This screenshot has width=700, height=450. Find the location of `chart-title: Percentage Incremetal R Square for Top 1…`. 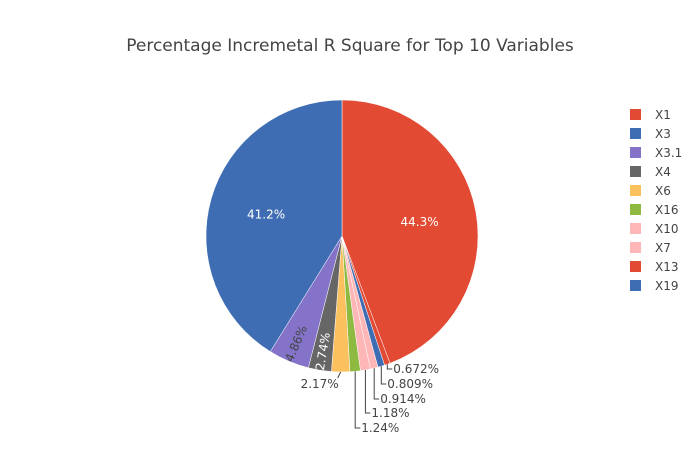

chart-title: Percentage Incremetal R Square for Top 1… is located at coordinates (350, 46).